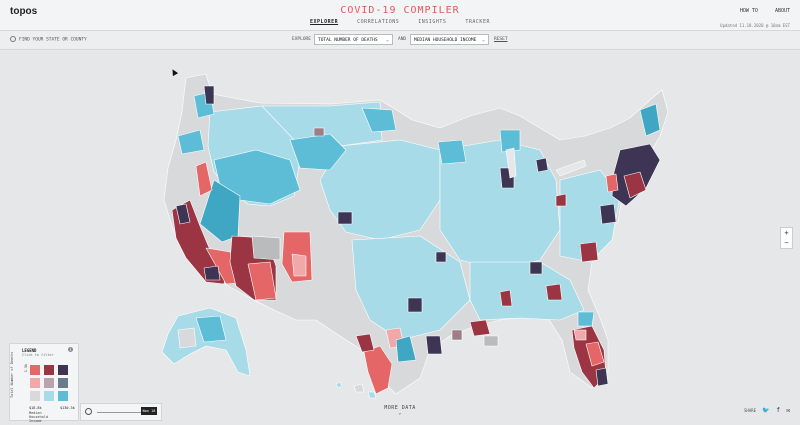 This screenshot has height=425, width=800. I want to click on ohio-maroon, so click(561, 200).